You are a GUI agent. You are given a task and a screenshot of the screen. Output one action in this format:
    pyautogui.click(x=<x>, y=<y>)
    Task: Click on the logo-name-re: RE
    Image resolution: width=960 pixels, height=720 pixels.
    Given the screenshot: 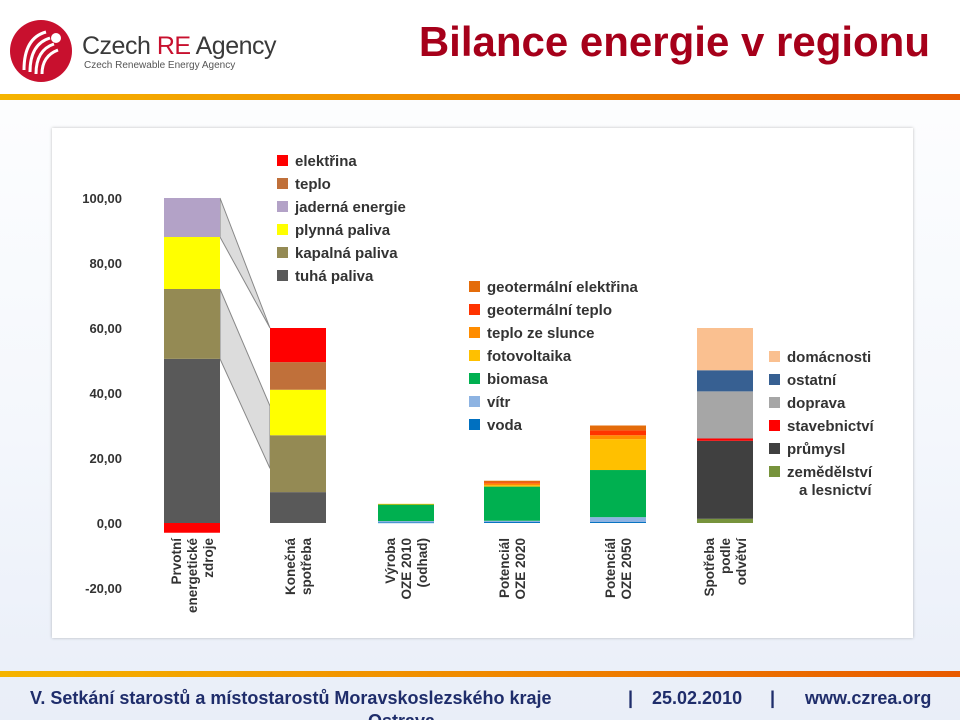 What is the action you would take?
    pyautogui.click(x=173, y=46)
    